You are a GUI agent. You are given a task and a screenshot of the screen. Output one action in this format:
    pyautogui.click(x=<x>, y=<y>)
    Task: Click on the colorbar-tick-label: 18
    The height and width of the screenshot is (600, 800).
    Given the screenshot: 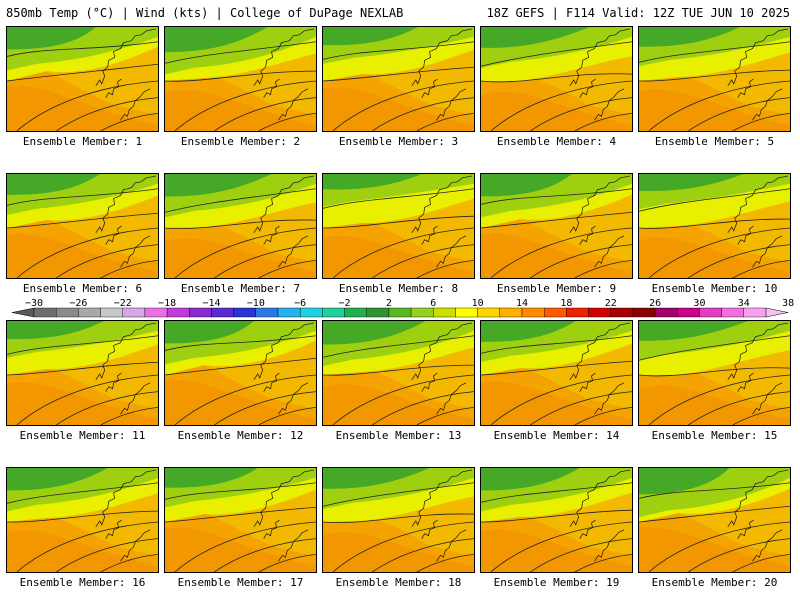 What is the action you would take?
    pyautogui.click(x=566, y=303)
    